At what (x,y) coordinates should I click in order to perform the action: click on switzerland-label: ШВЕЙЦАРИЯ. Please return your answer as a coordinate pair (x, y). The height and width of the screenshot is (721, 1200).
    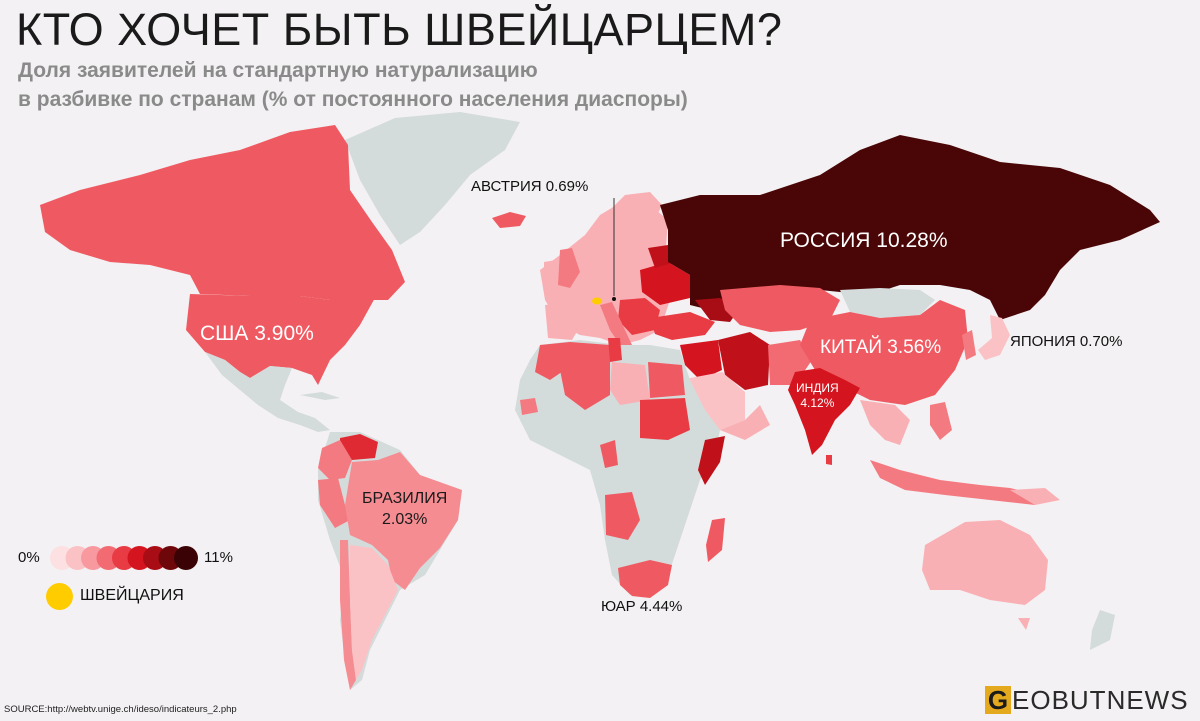
    Looking at the image, I should click on (132, 595).